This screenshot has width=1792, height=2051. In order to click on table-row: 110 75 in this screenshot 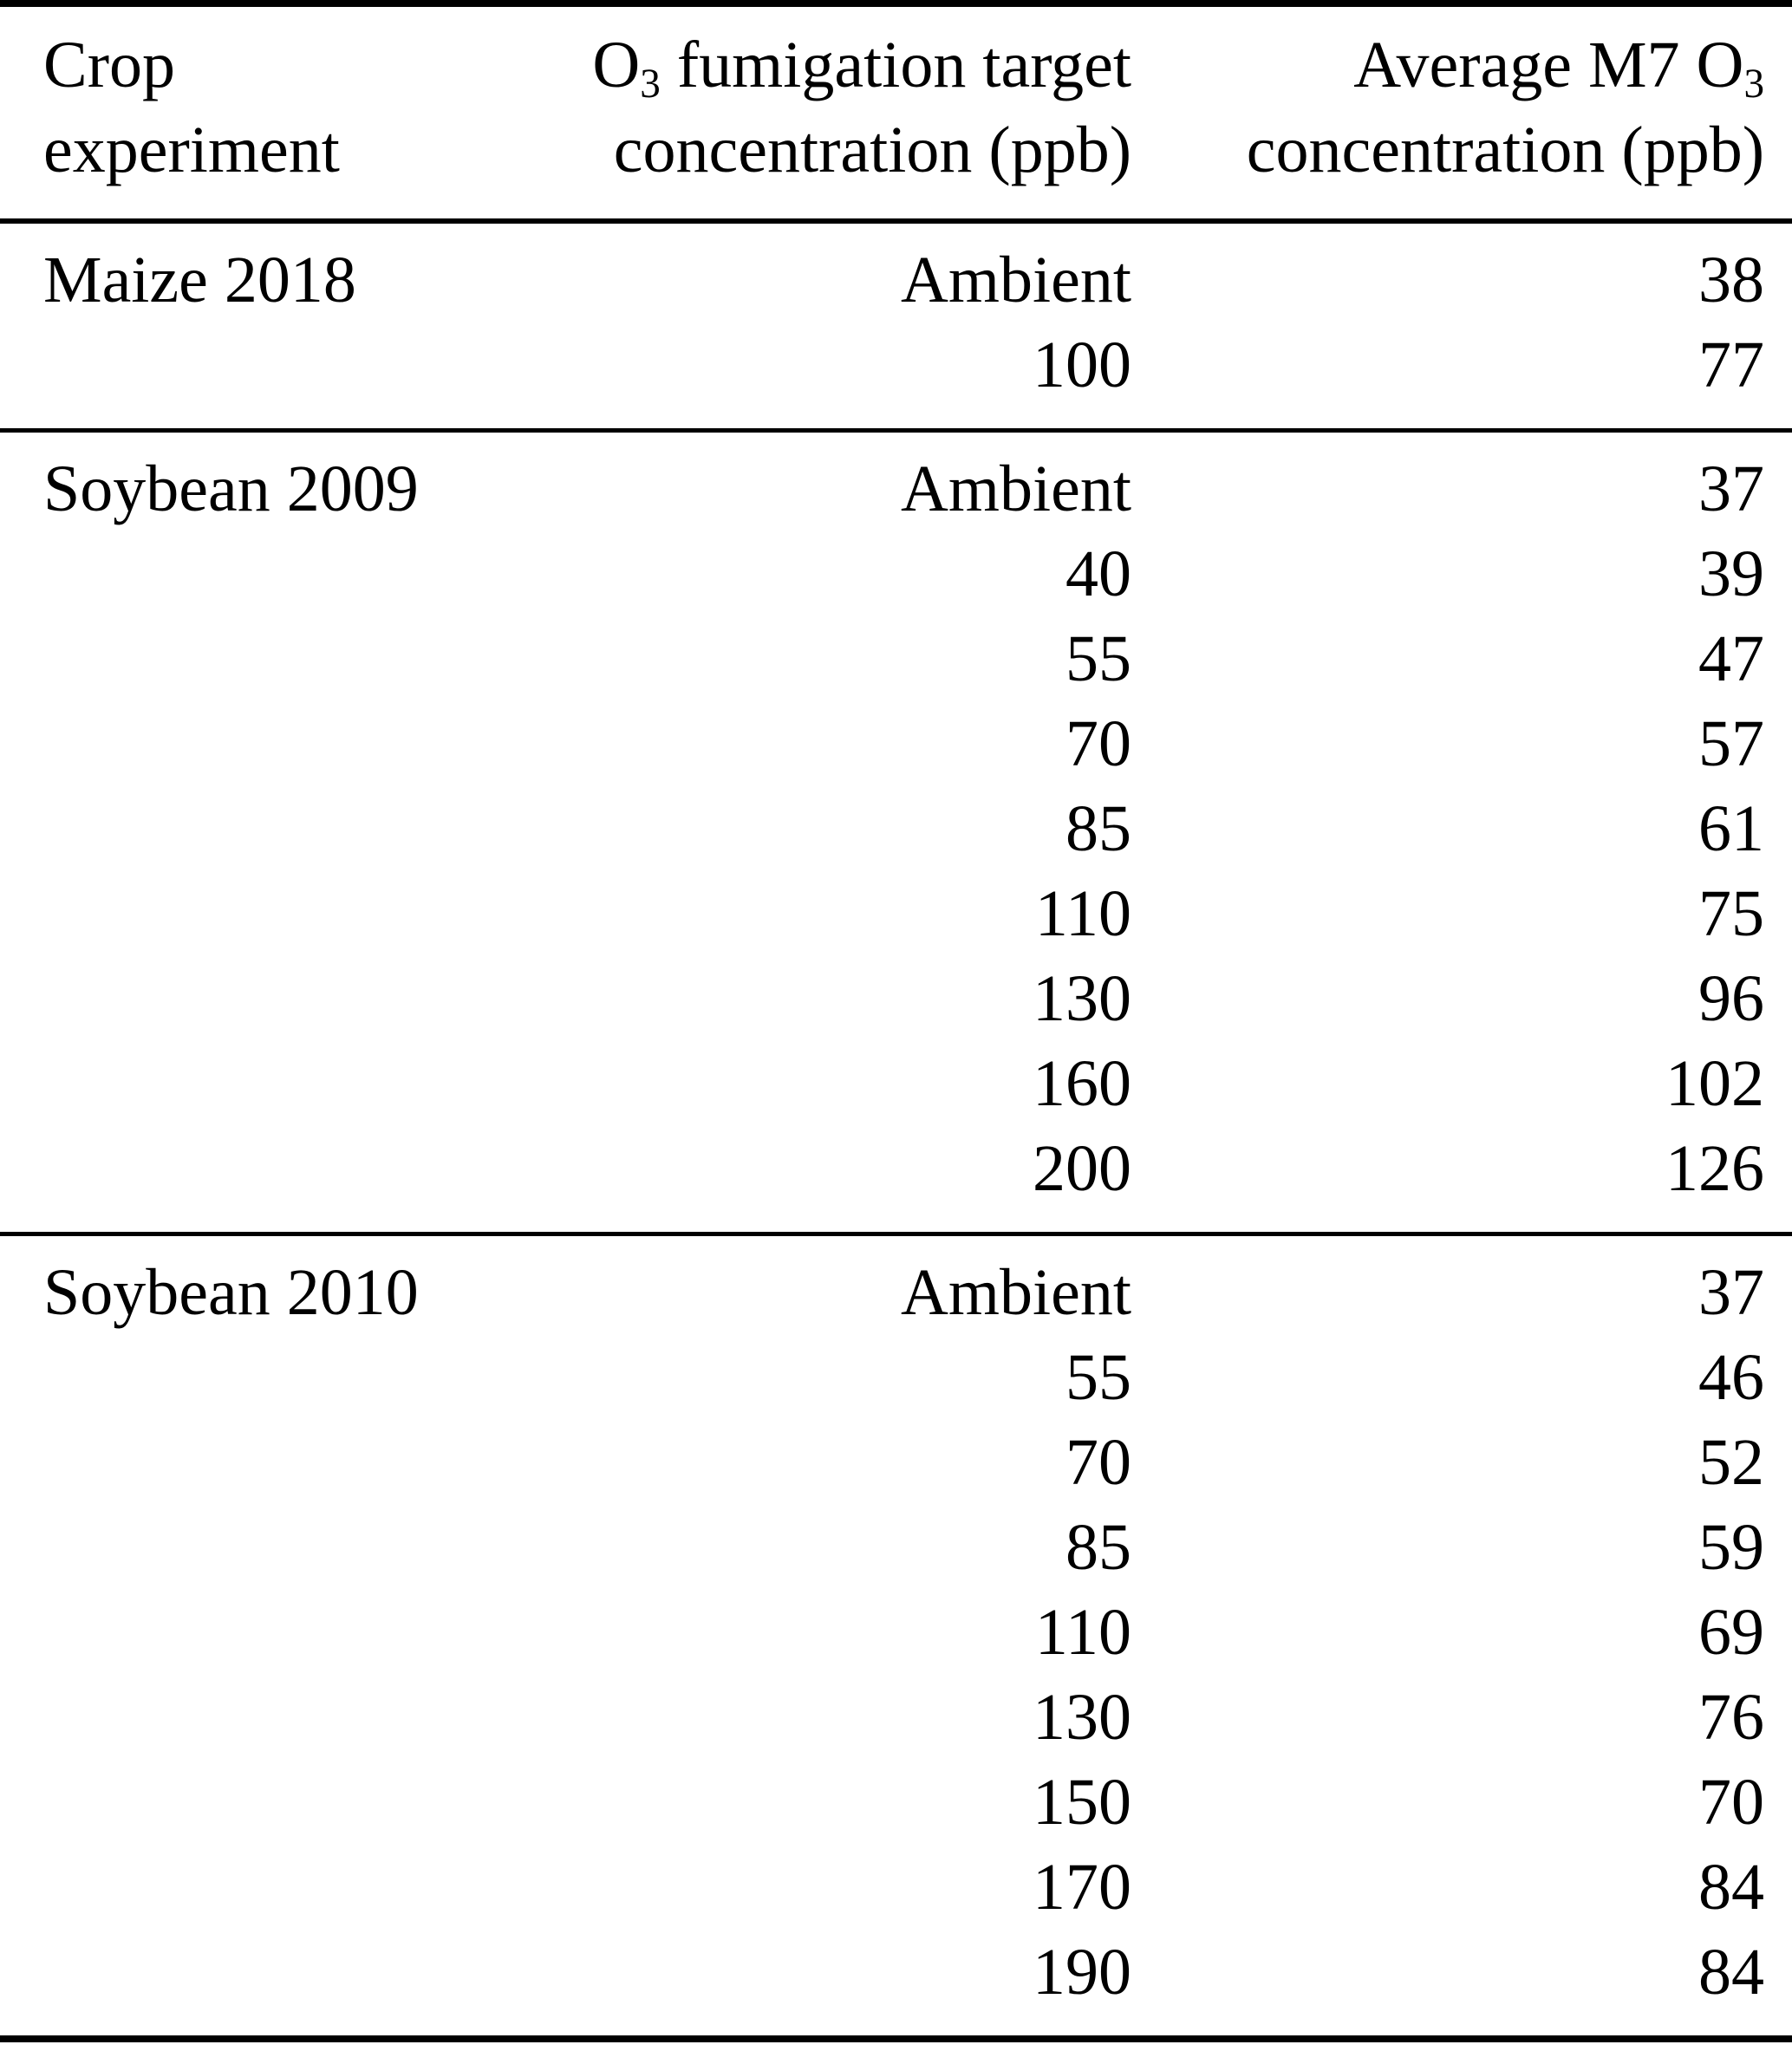, I will do `click(896, 913)`.